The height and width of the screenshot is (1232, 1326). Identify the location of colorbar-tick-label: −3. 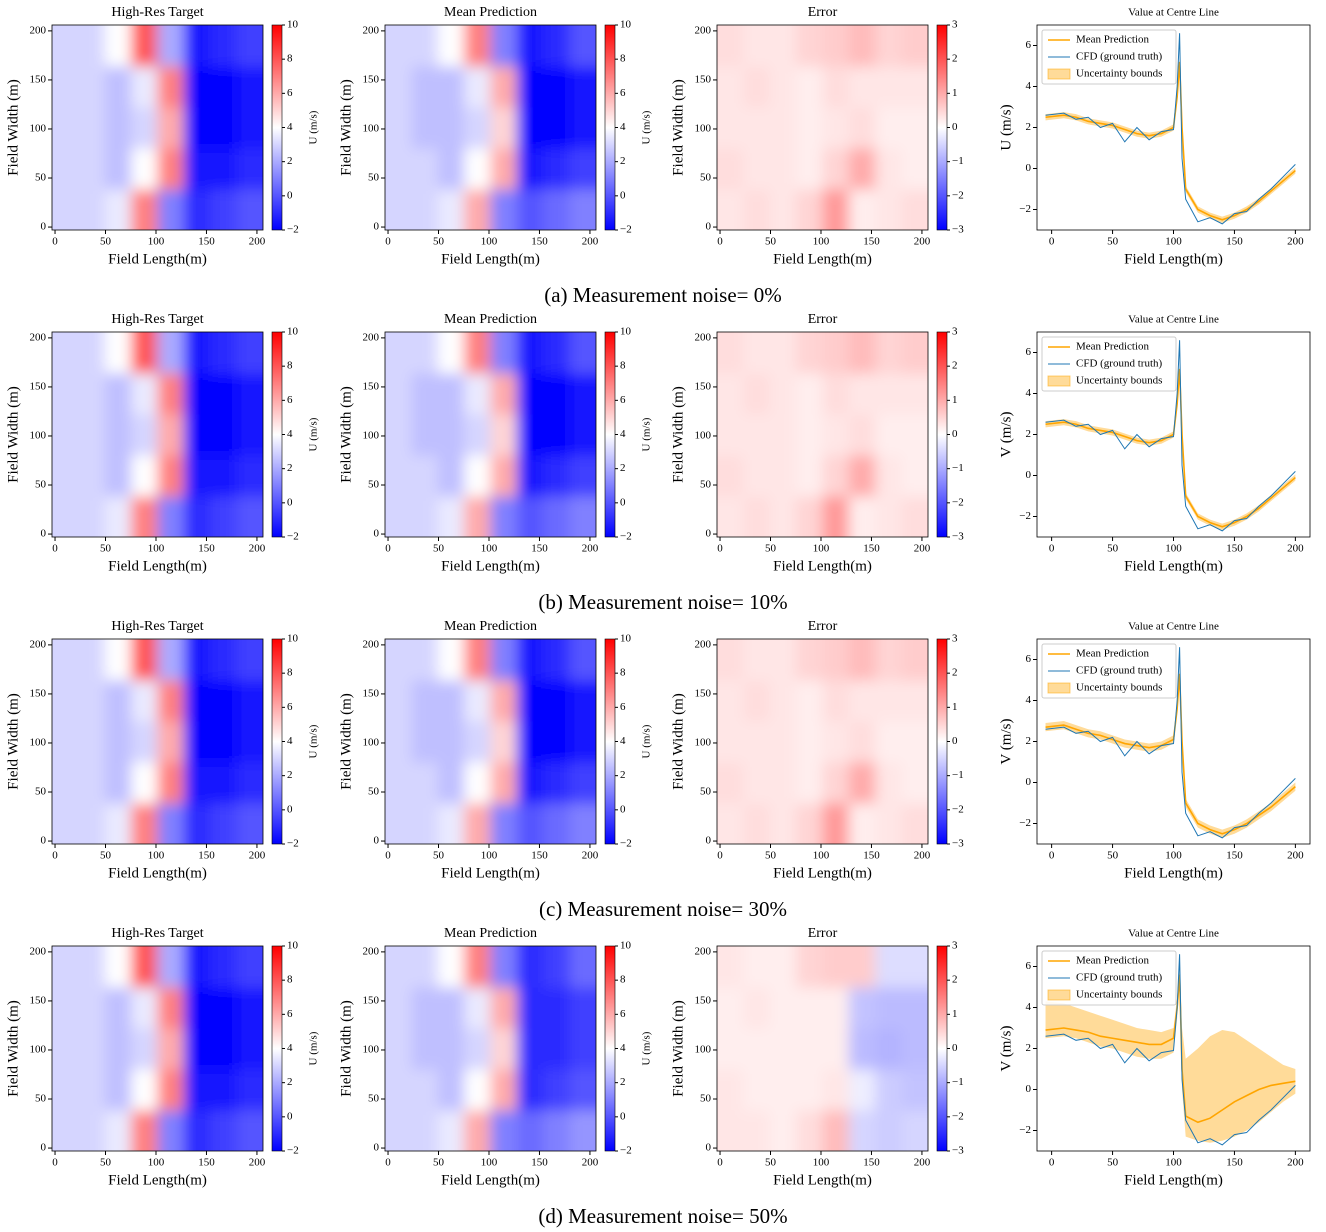
(958, 1151).